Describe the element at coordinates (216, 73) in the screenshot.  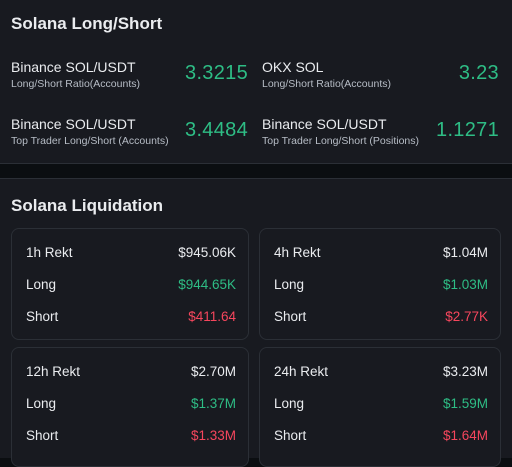
I see `metric-value: 3.3215` at that location.